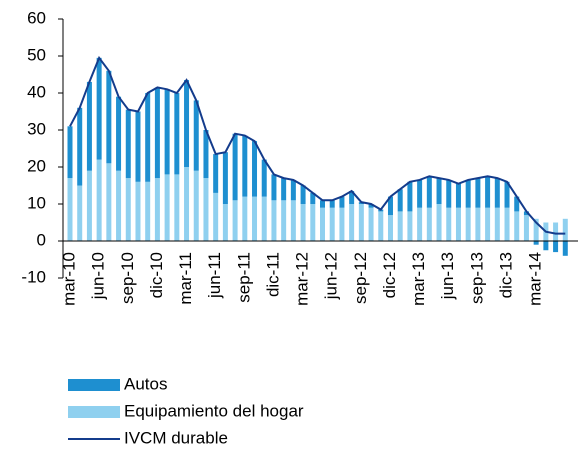  What do you see at coordinates (506, 275) in the screenshot?
I see `x-tick-label: dic-13` at bounding box center [506, 275].